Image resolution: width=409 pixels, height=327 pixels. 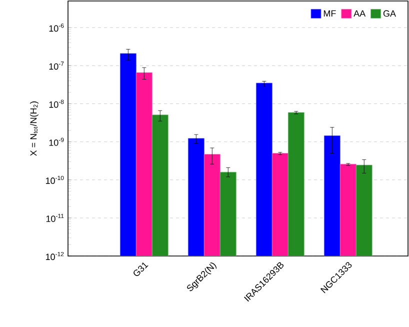 What do you see at coordinates (55, 218) in the screenshot?
I see `y-tick-label: 10$^{-11}$` at bounding box center [55, 218].